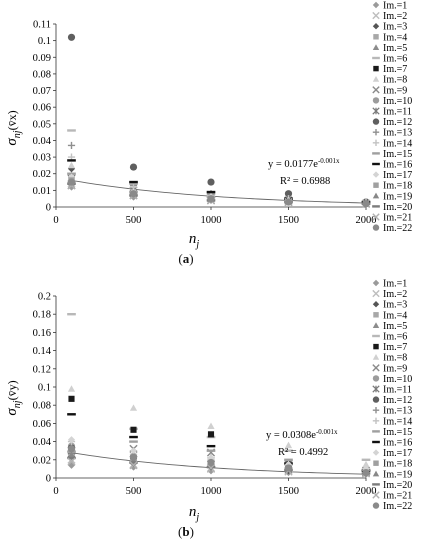  Describe the element at coordinates (395, 27) in the screenshot. I see `legend-label: Im.=3` at that location.